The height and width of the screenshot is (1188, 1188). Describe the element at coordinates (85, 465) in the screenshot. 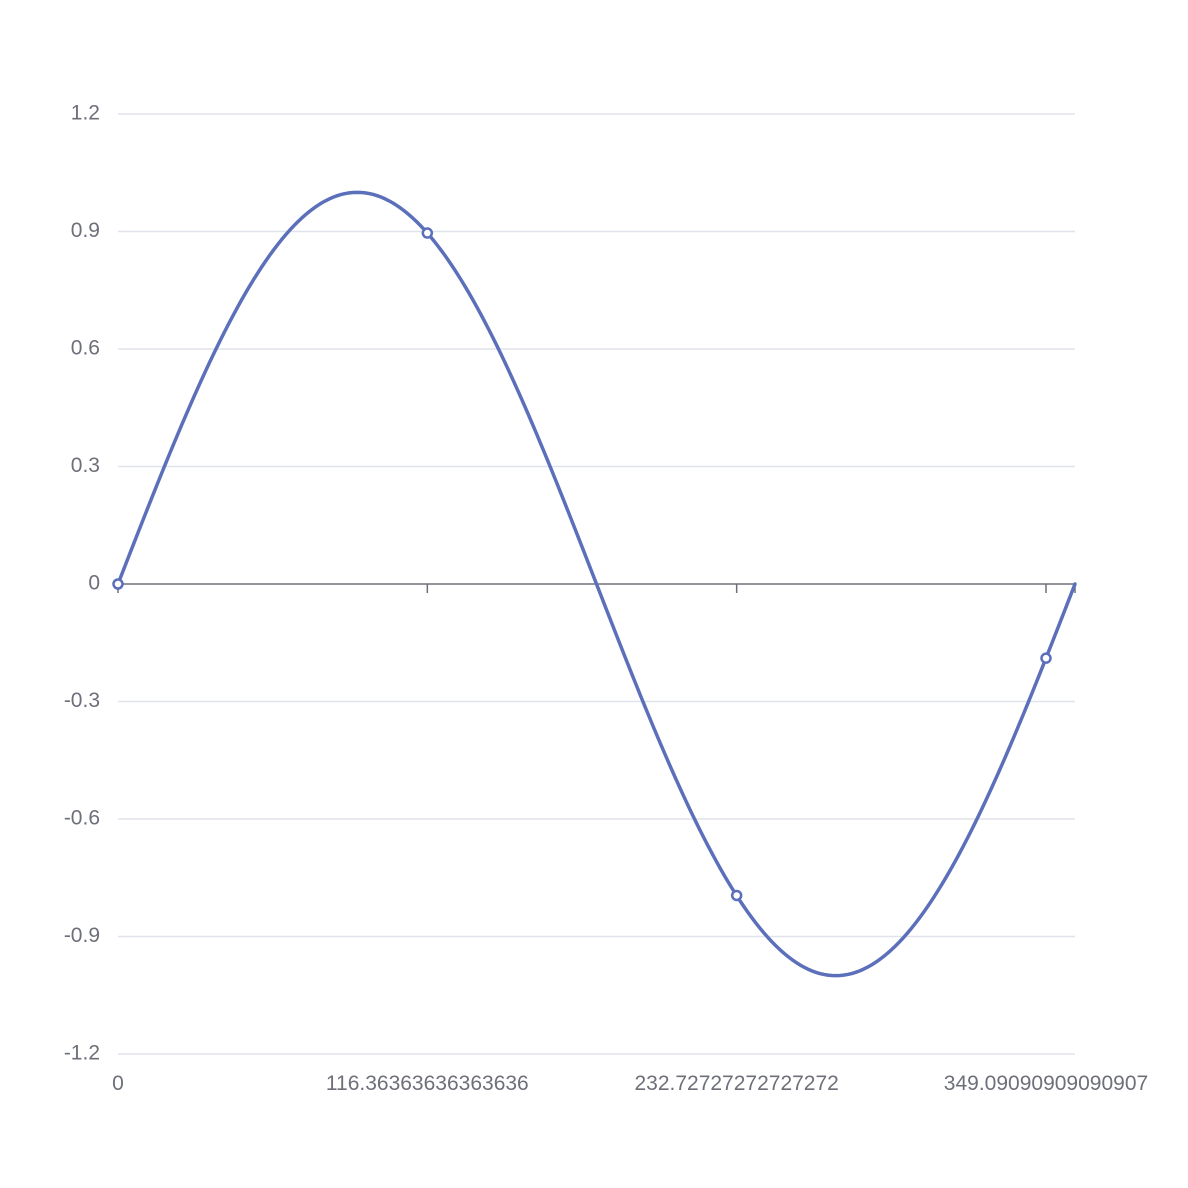

I see `y-tick-label: 0.3` at that location.